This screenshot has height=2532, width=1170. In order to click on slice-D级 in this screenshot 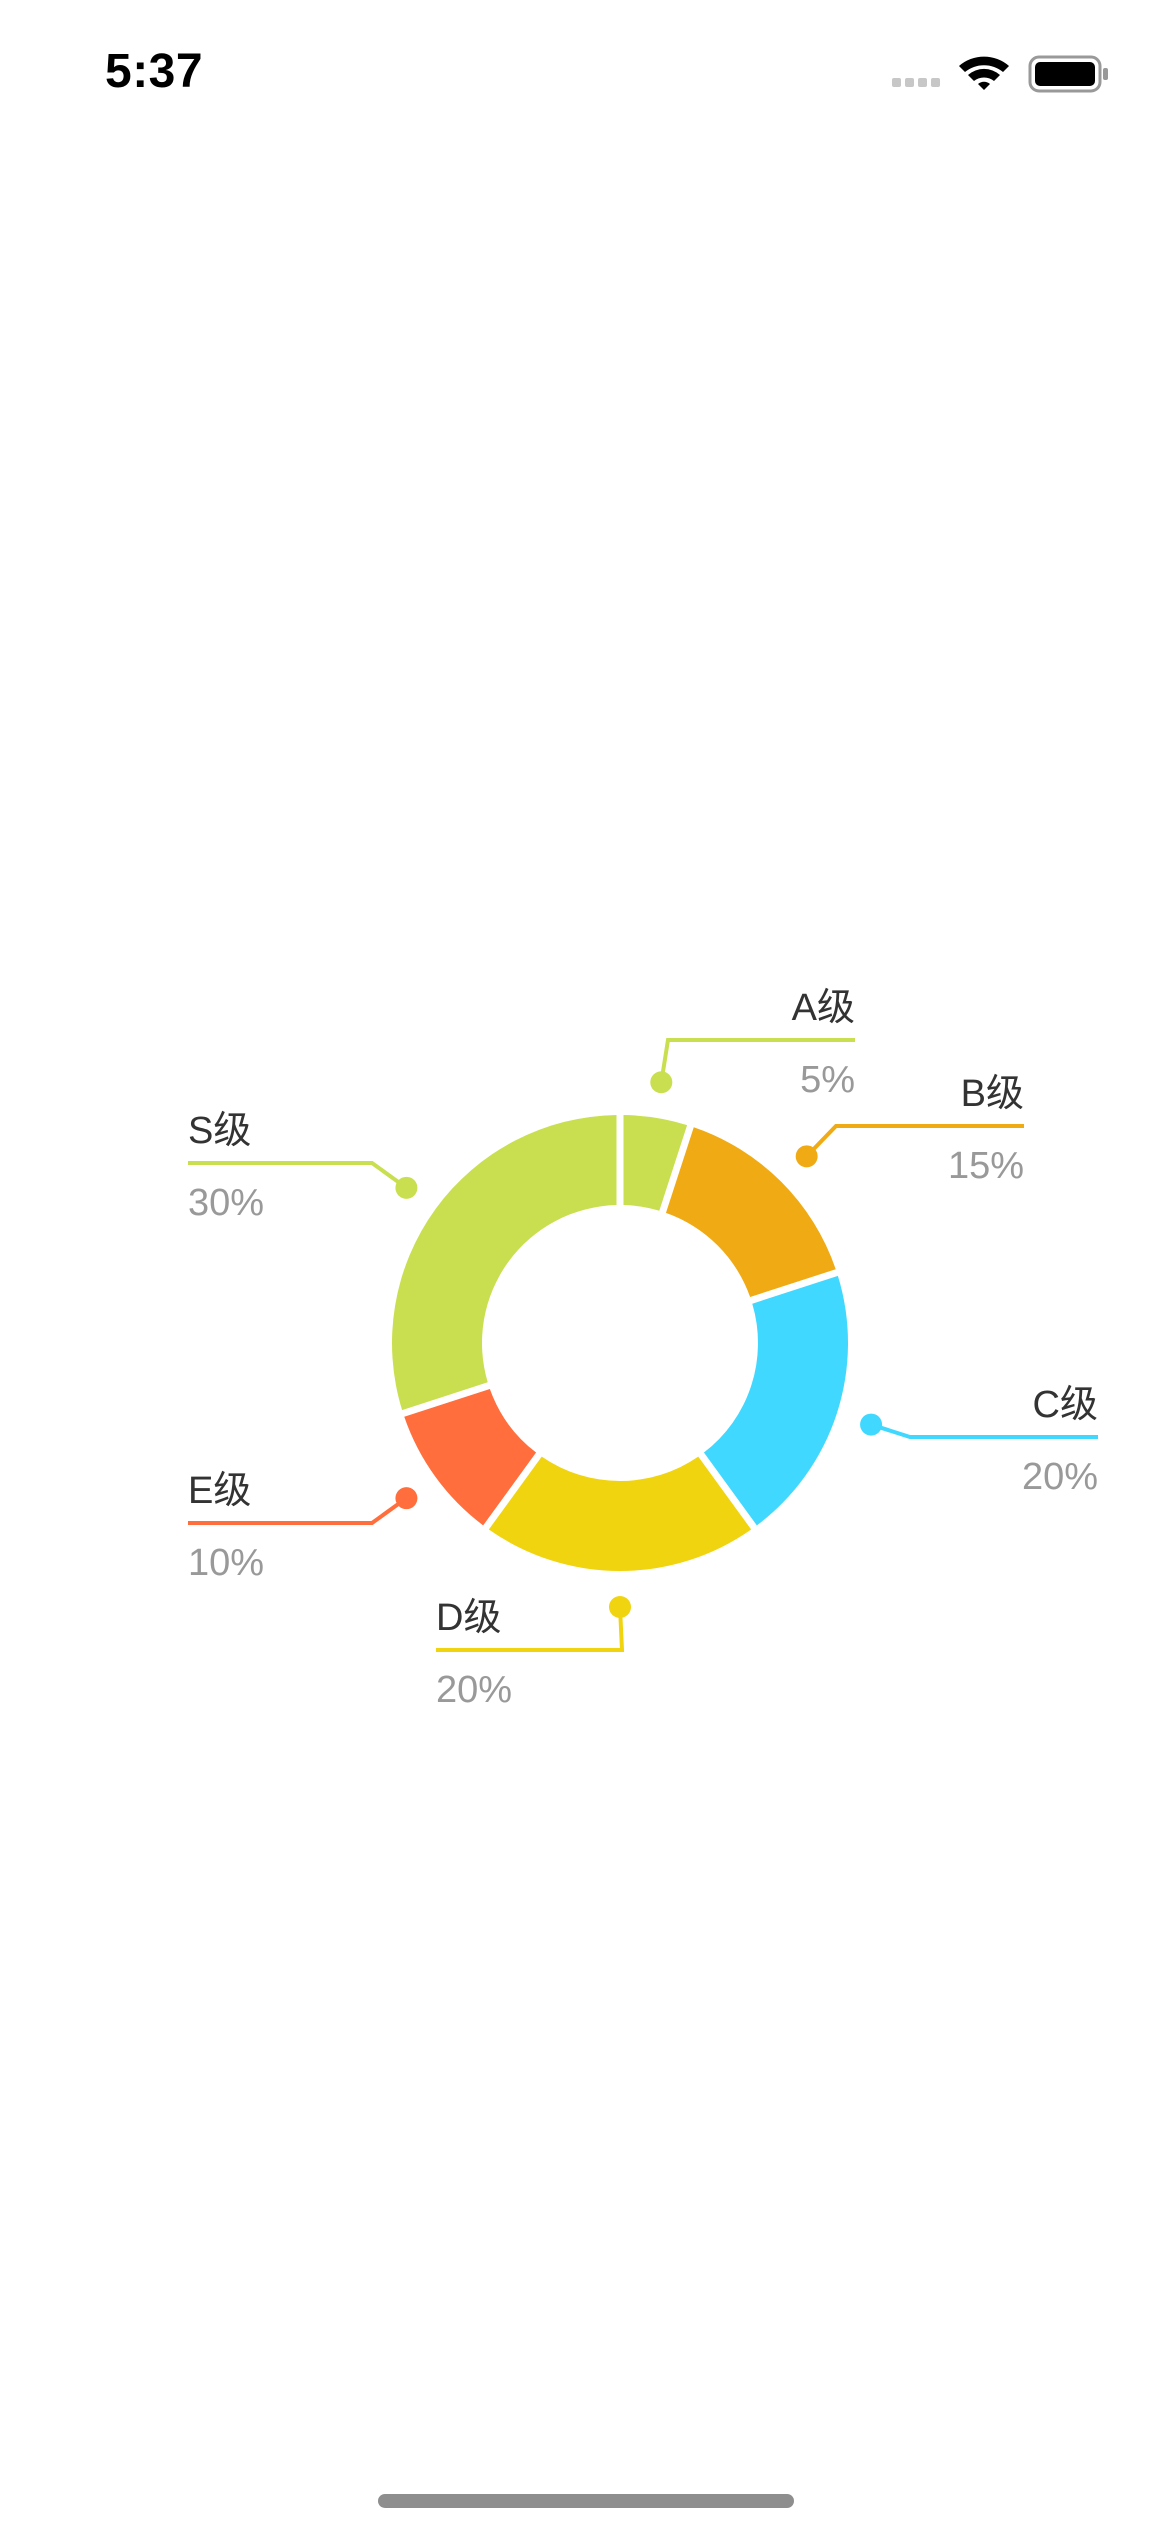, I will do `click(620, 1513)`.